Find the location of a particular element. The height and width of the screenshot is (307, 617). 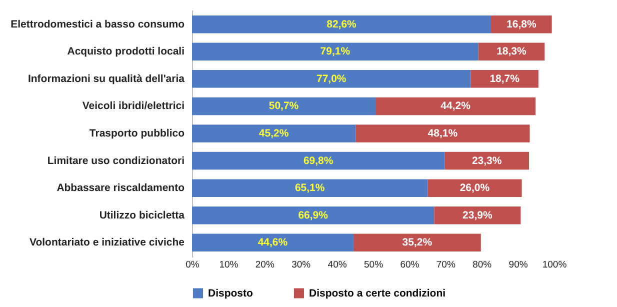

data-label: 69,8% is located at coordinates (318, 160).